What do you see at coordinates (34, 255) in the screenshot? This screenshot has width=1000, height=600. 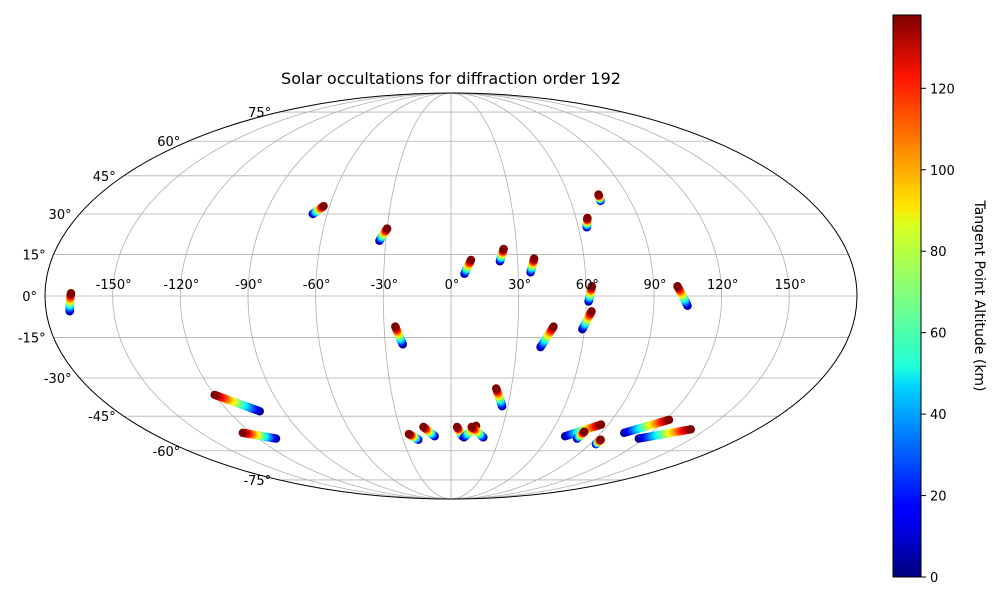 I see `latitude-tick-label: 15°` at bounding box center [34, 255].